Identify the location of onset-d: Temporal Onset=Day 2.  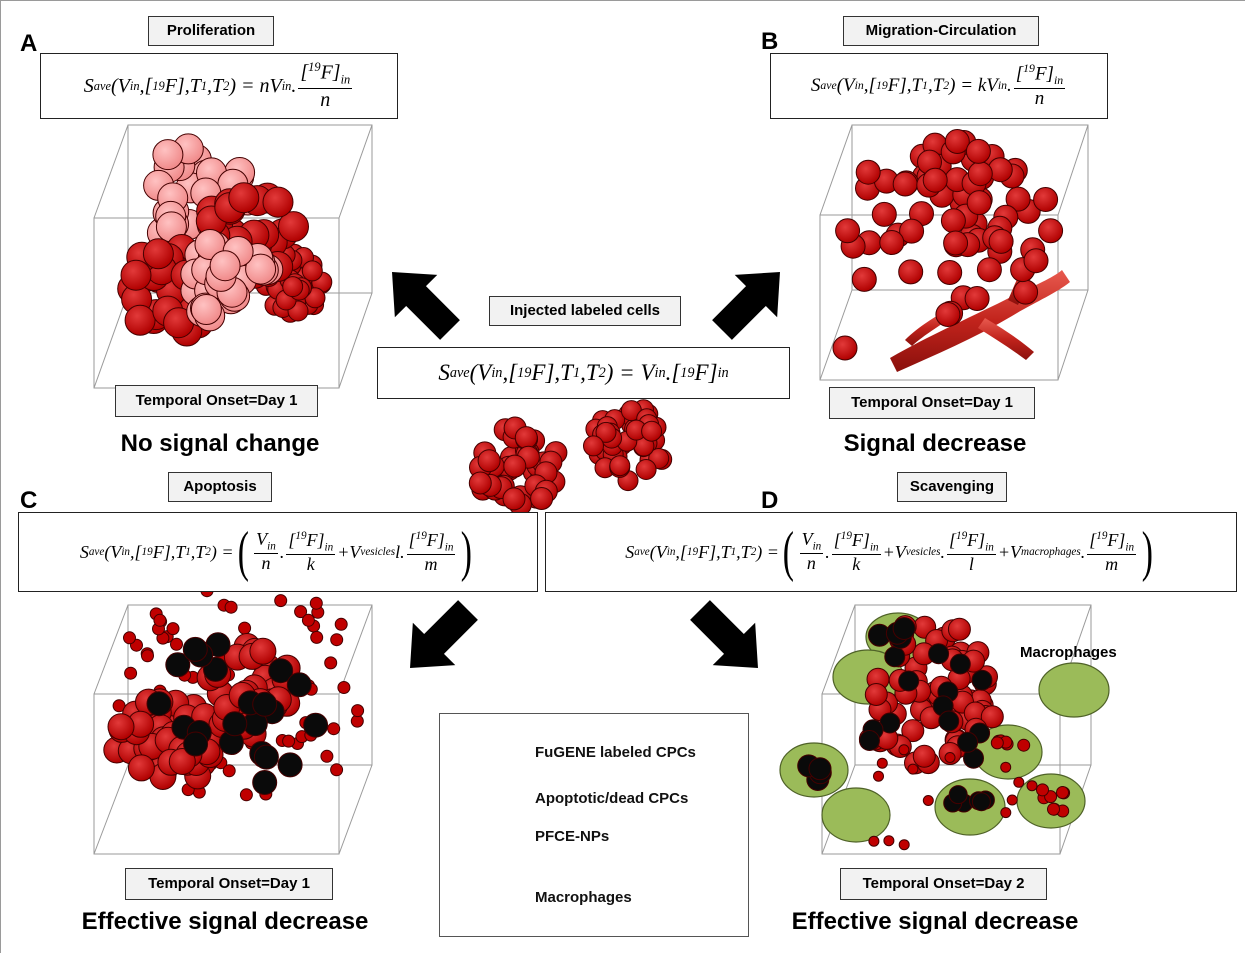
(943, 884).